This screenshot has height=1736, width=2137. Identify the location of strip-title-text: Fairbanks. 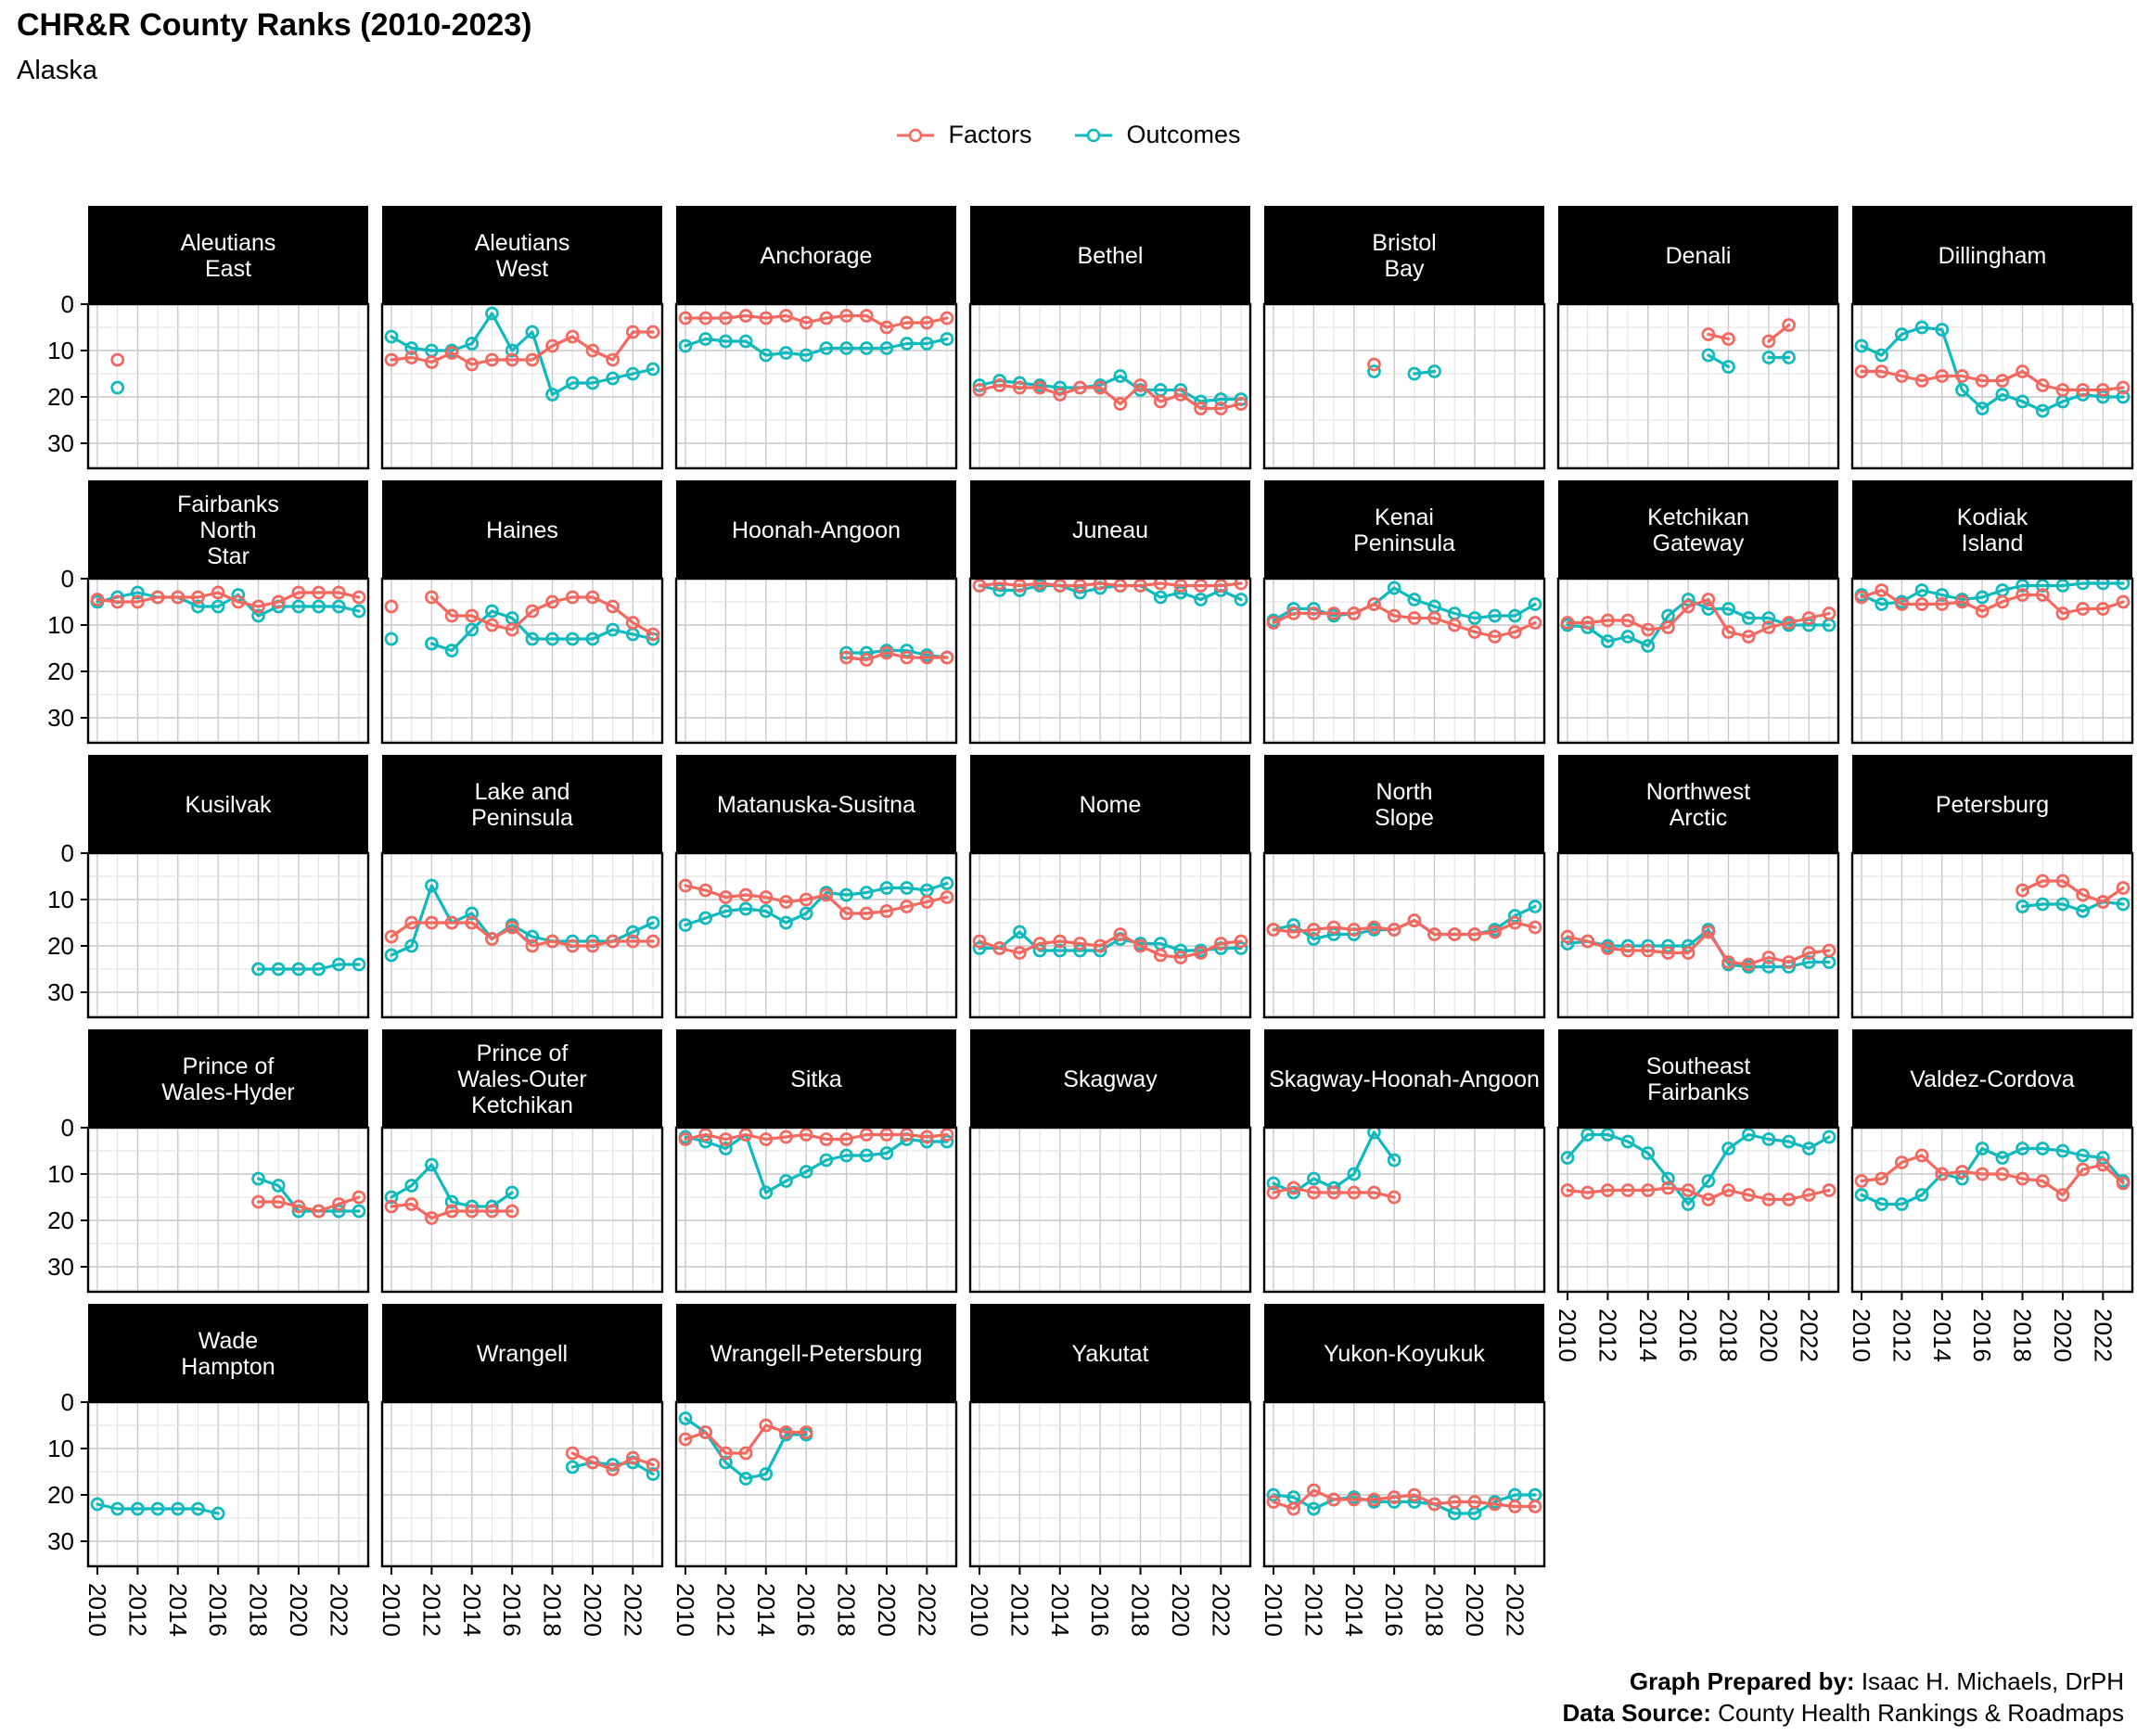
(1698, 1092).